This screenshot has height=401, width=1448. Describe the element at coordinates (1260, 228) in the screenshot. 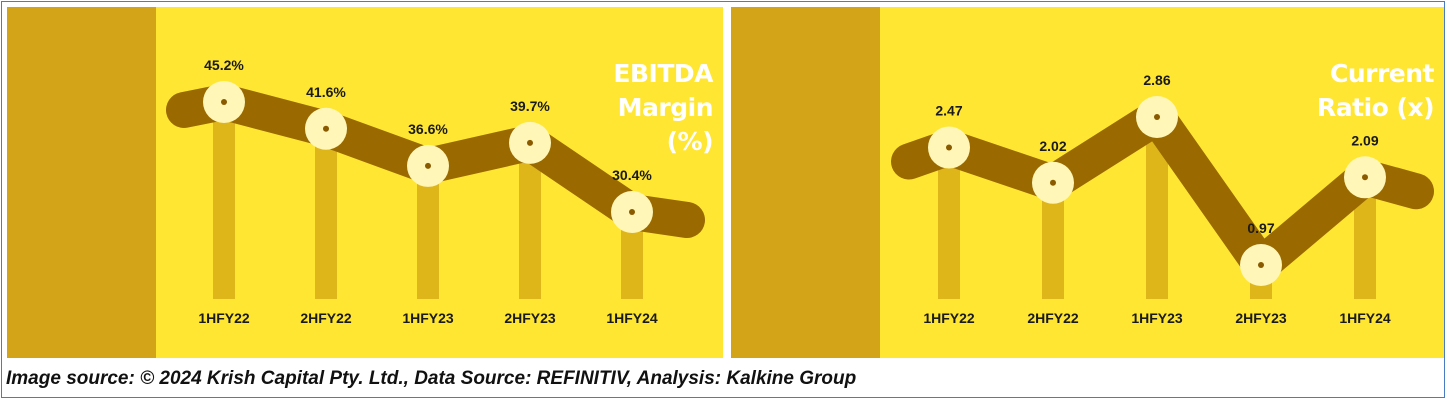

I see `data-label: 0.97` at that location.